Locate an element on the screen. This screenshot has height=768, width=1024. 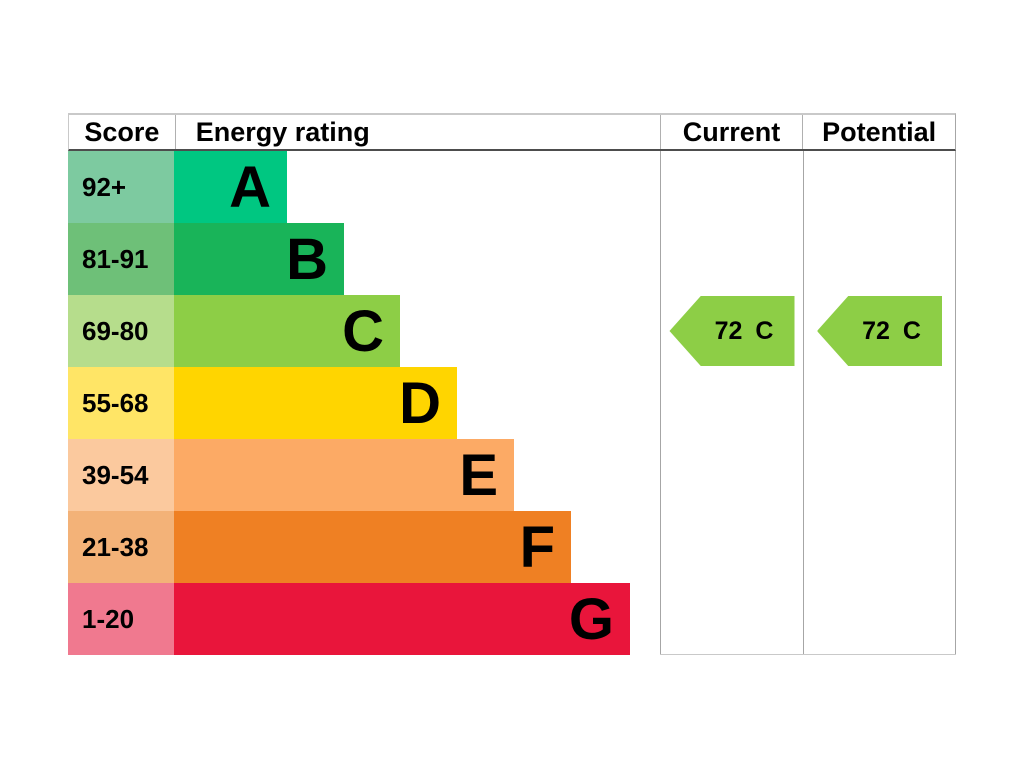
band-letter-f: F is located at coordinates (537, 547).